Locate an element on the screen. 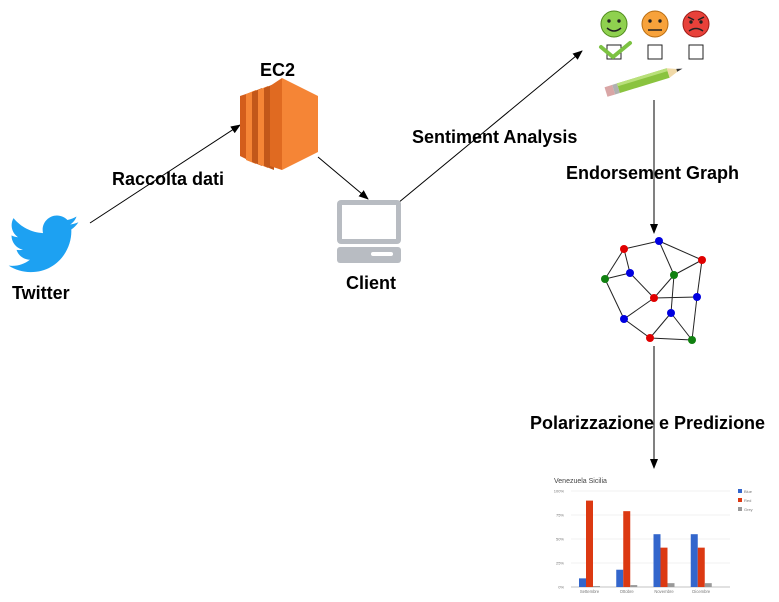  arrow-ec2-to-client is located at coordinates (343, 178).